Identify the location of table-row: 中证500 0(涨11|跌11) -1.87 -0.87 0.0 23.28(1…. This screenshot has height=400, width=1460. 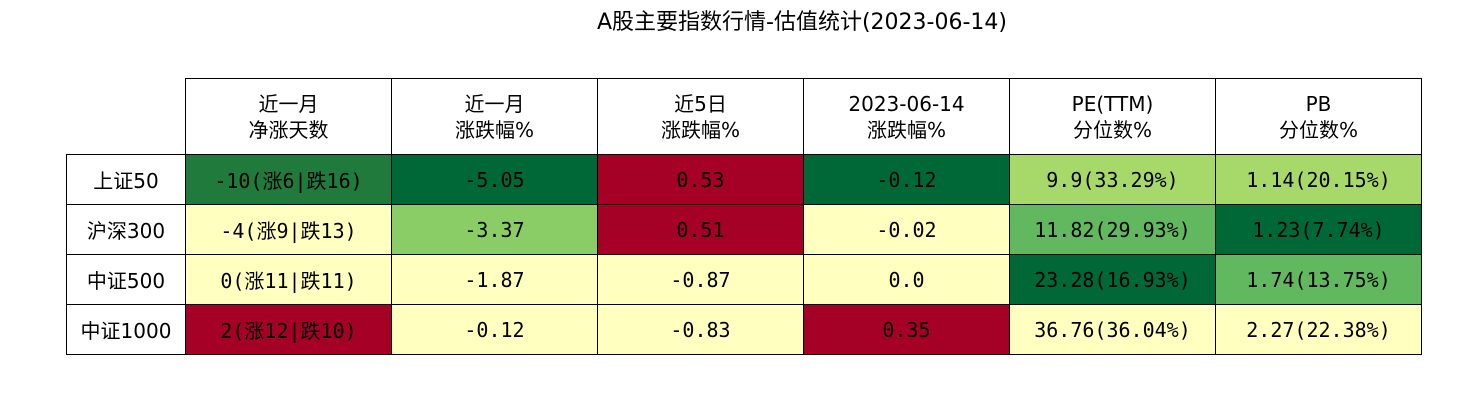
(744, 279).